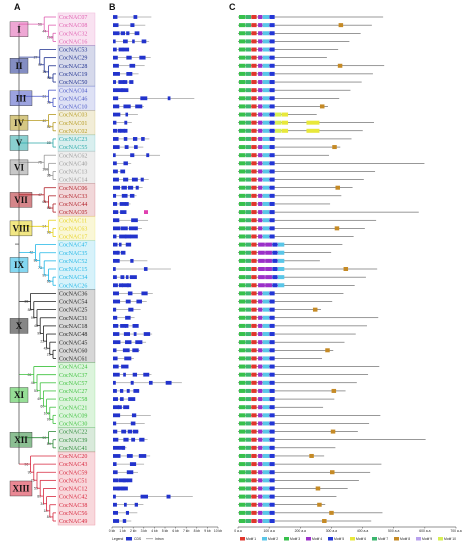 The image size is (470, 550). Describe the element at coordinates (21, 229) in the screenshot. I see `group-label: VIII` at that location.